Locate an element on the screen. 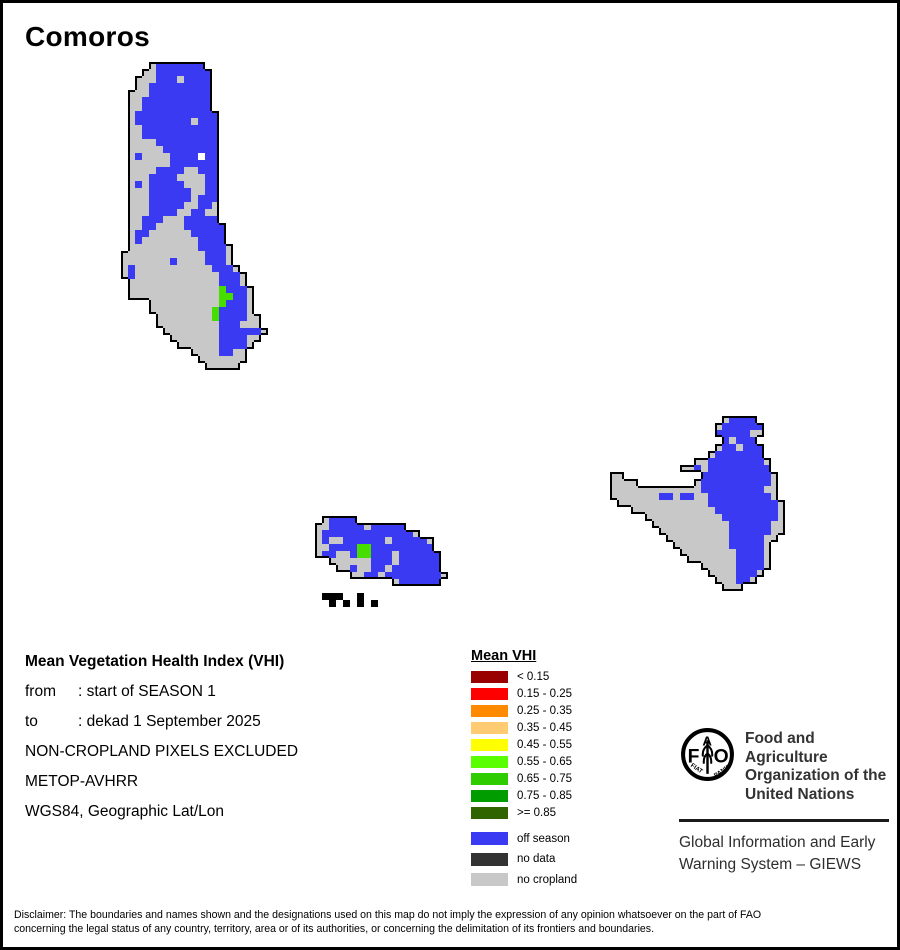 This screenshot has width=900, height=950. legend-color-swatch is located at coordinates (489, 859).